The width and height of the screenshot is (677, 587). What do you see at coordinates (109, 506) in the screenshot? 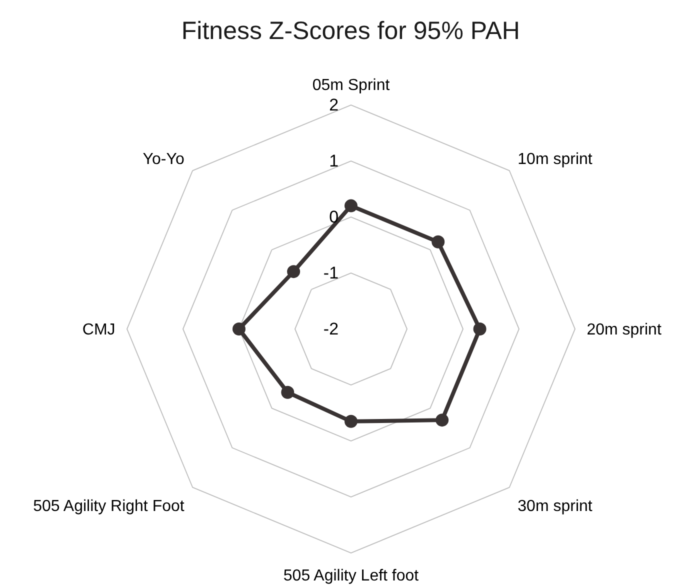
I see `spoke-label: 505 Agility Right Foot` at bounding box center [109, 506].